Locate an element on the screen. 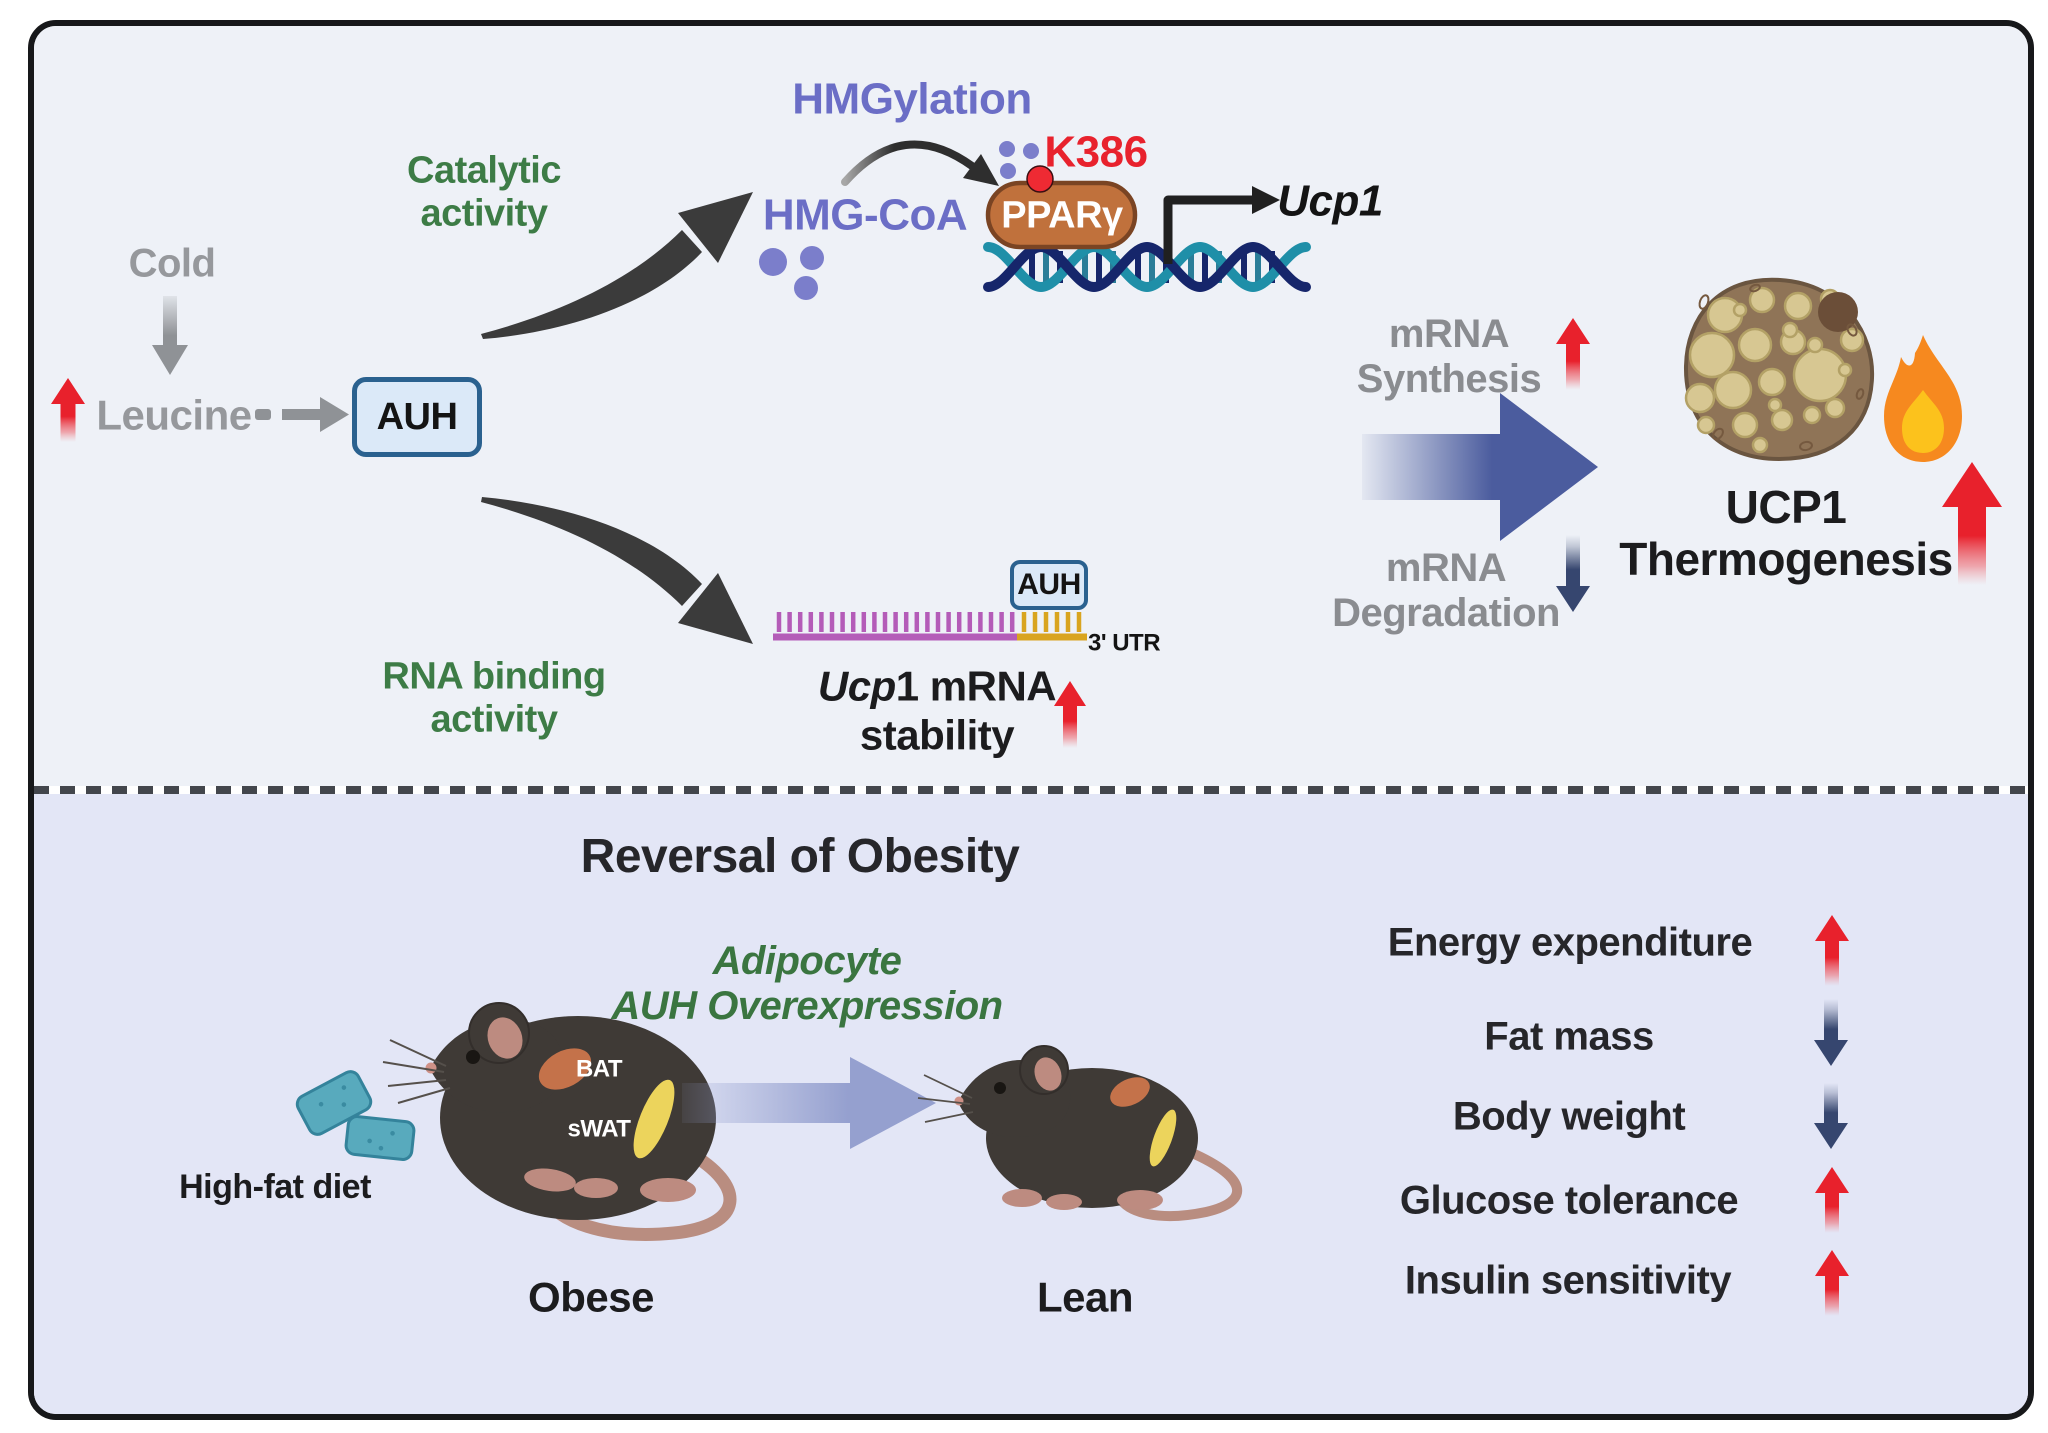  auh-overexpression-label: Adipocyte AUH Overexpression is located at coordinates (807, 983).